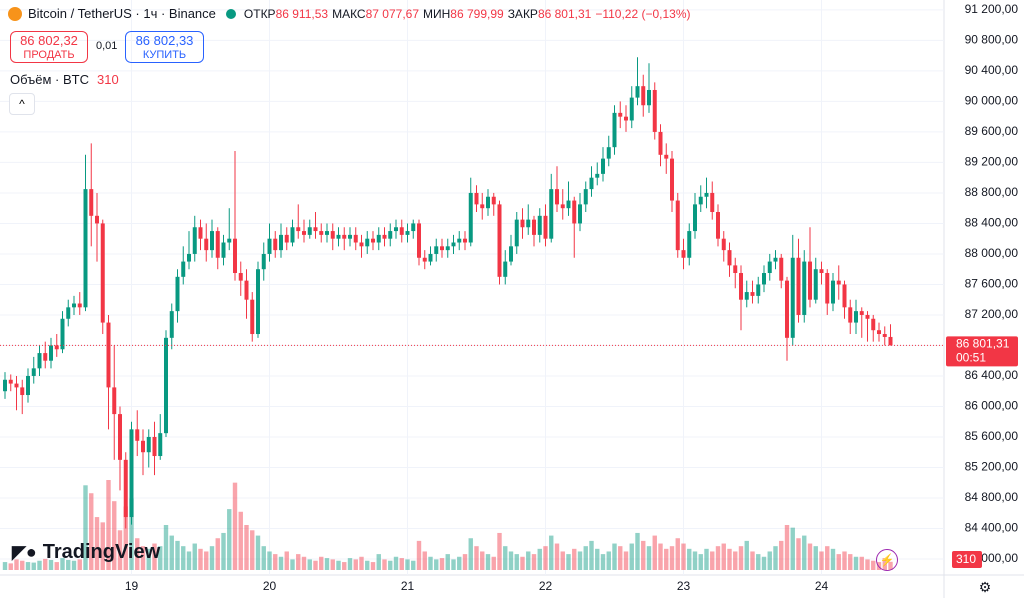 The image size is (1024, 598). I want to click on buy-price: 86 802,33, so click(164, 40).